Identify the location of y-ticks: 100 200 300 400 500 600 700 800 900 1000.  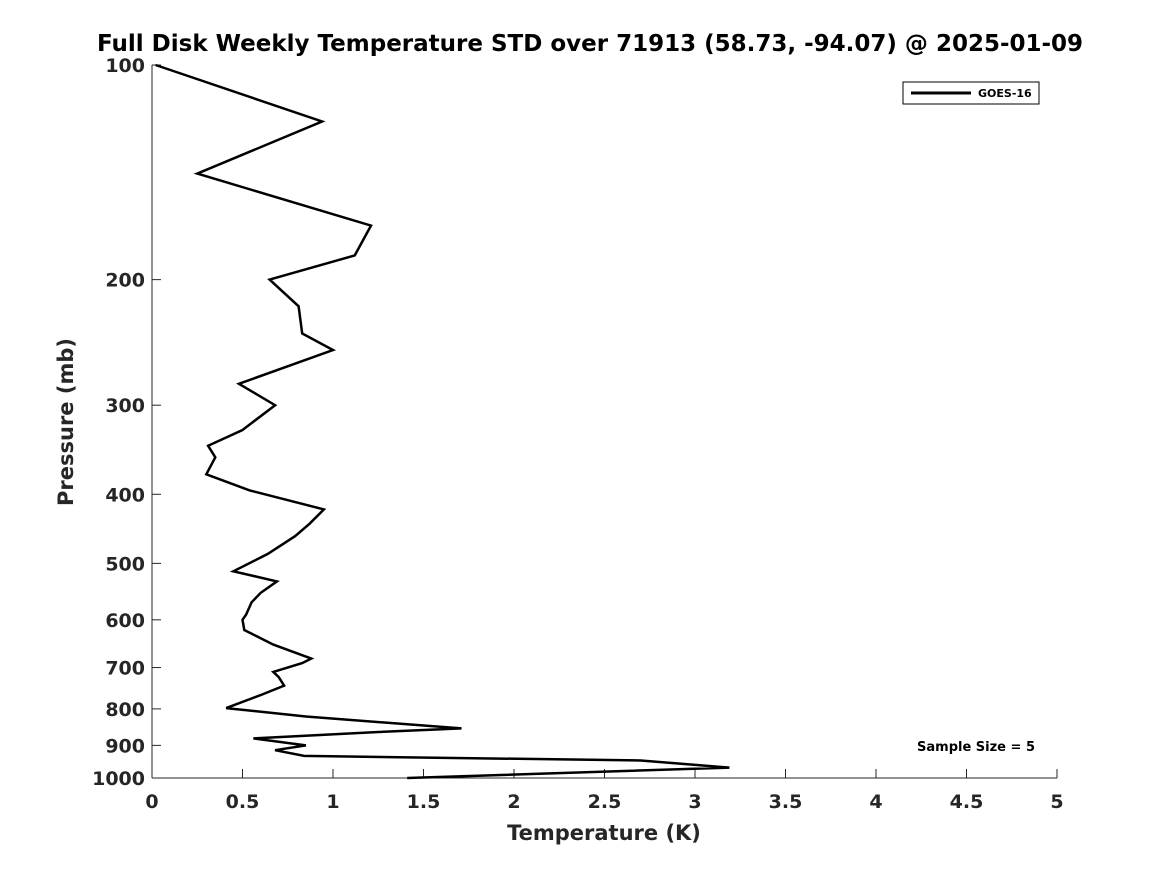
(126, 422).